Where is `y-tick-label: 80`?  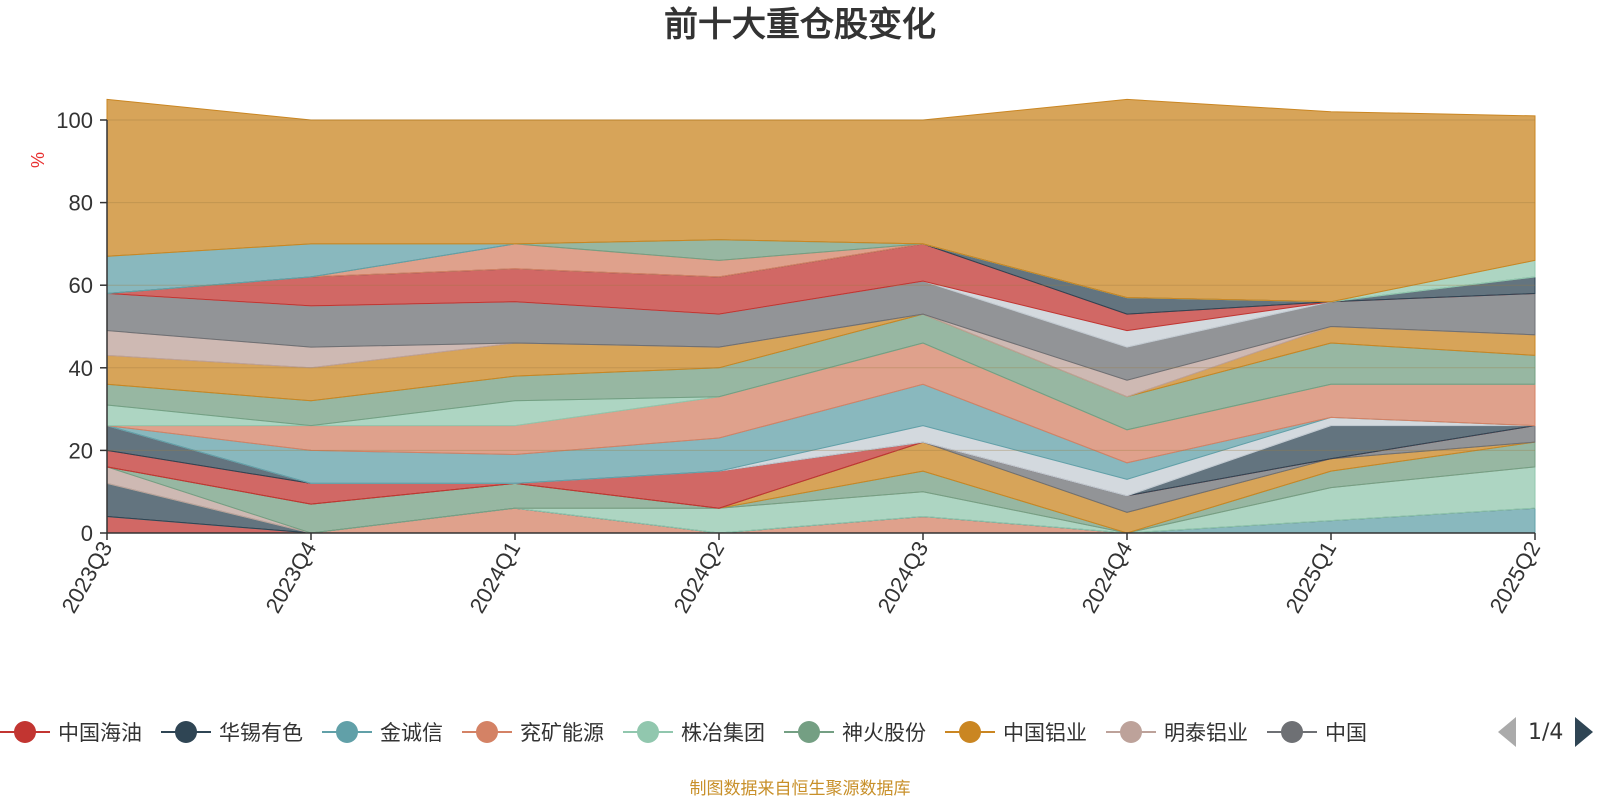 y-tick-label: 80 is located at coordinates (81, 203).